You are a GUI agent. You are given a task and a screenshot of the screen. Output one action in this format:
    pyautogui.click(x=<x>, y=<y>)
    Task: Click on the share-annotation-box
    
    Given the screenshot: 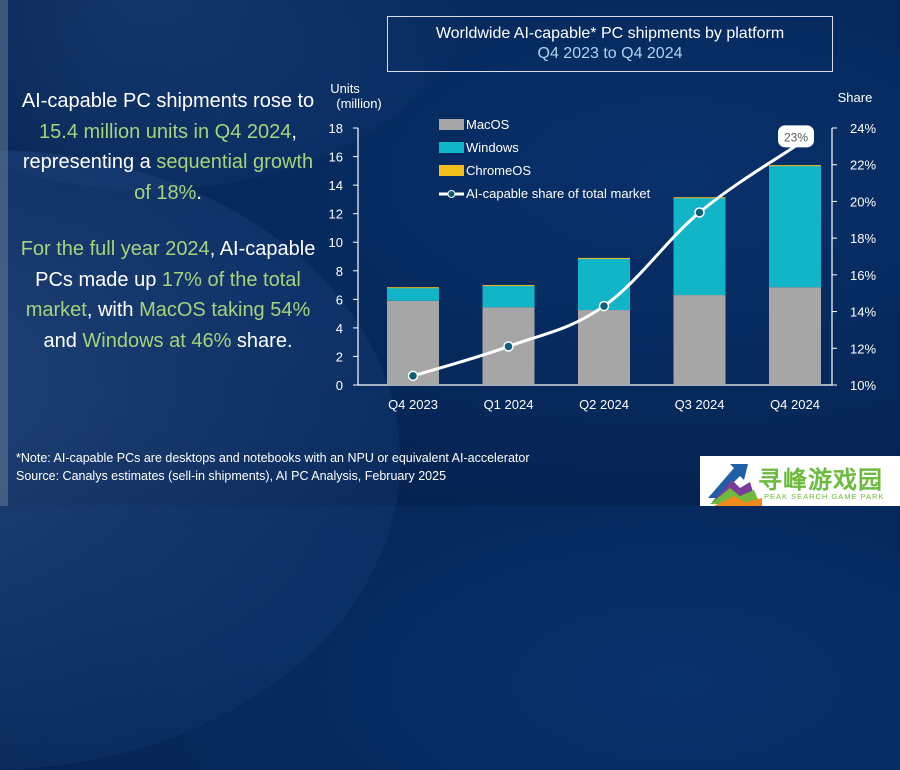 What is the action you would take?
    pyautogui.click(x=796, y=136)
    